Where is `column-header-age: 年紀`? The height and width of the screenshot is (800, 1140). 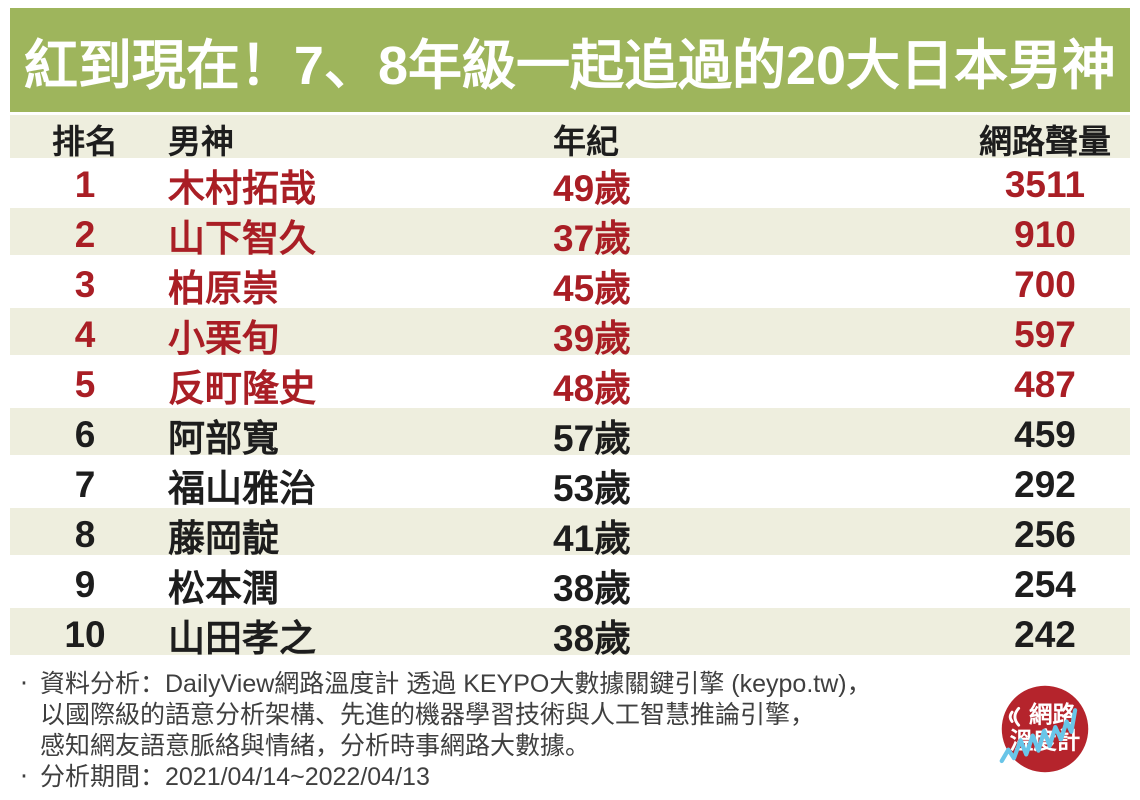
column-header-age: 年紀 is located at coordinates (586, 141).